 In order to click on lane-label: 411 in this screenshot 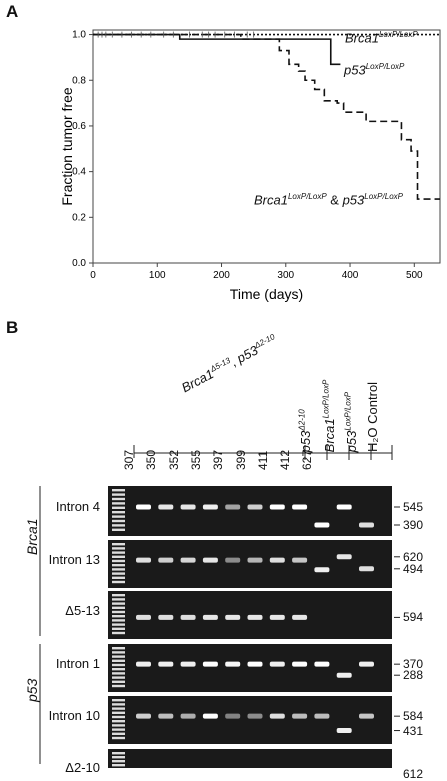, I will do `click(262, 460)`.